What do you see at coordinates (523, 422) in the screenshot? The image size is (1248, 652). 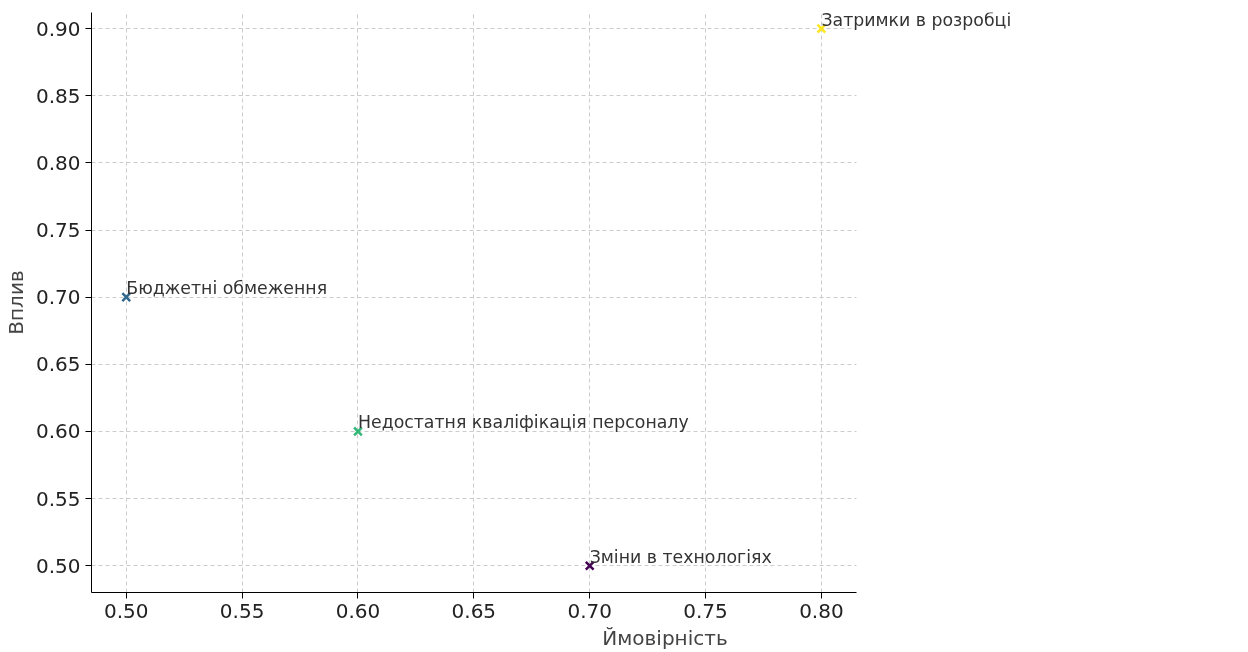 I see `annotation: Недостатня кваліфікація персоналу` at bounding box center [523, 422].